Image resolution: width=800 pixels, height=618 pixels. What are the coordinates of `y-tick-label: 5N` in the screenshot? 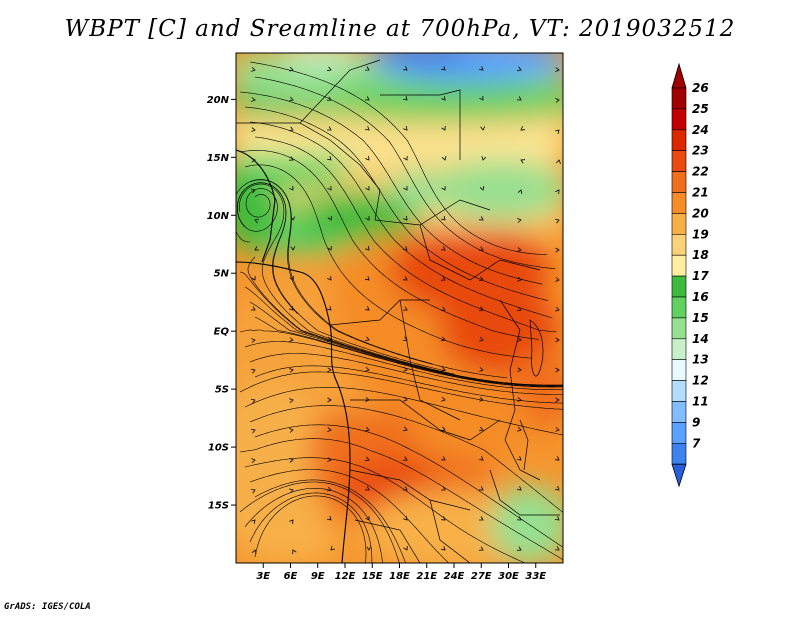 It's located at (222, 274).